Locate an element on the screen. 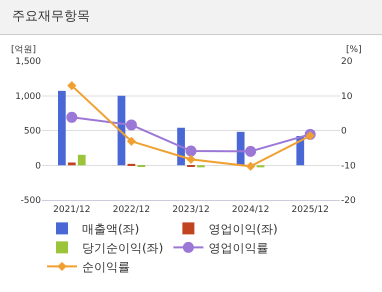  y-tick-label: 1,000 is located at coordinates (28, 97).